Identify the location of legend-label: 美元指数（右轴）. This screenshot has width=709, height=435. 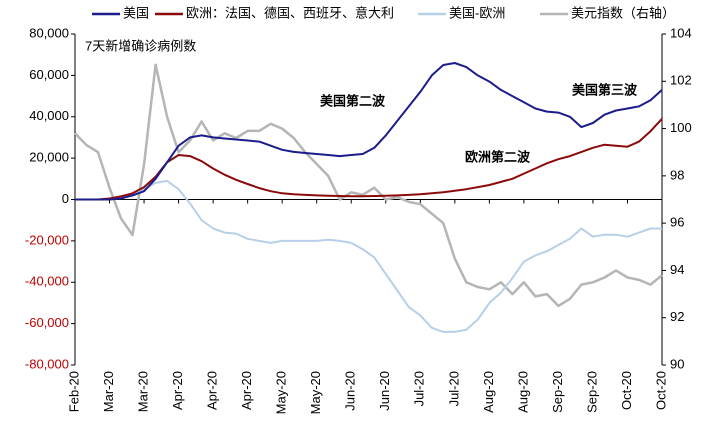
(623, 12).